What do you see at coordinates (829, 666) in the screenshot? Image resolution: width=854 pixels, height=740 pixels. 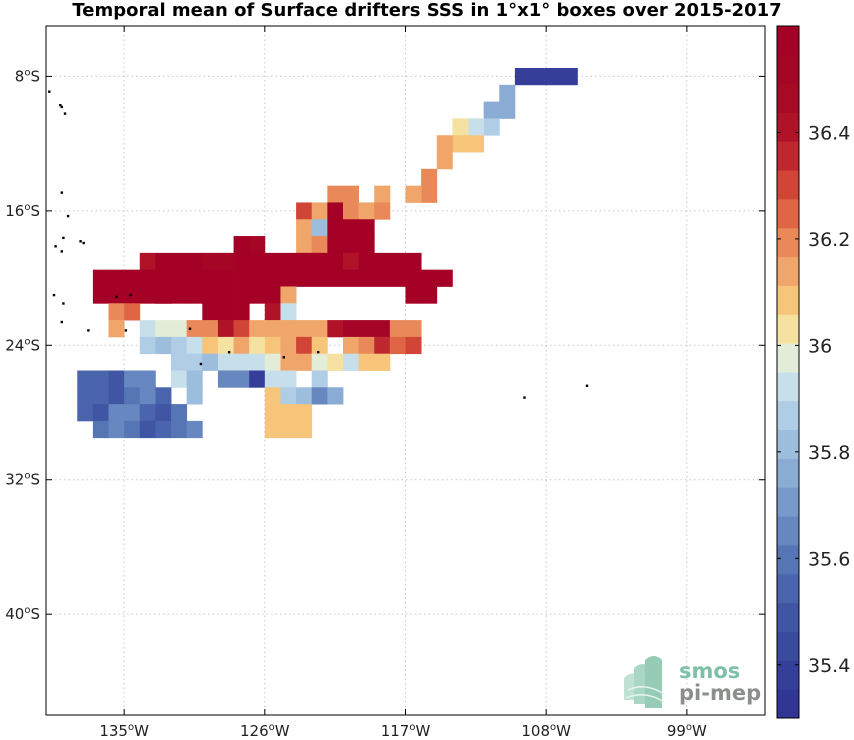 I see `colorbar-tick-label-0: 35.4` at bounding box center [829, 666].